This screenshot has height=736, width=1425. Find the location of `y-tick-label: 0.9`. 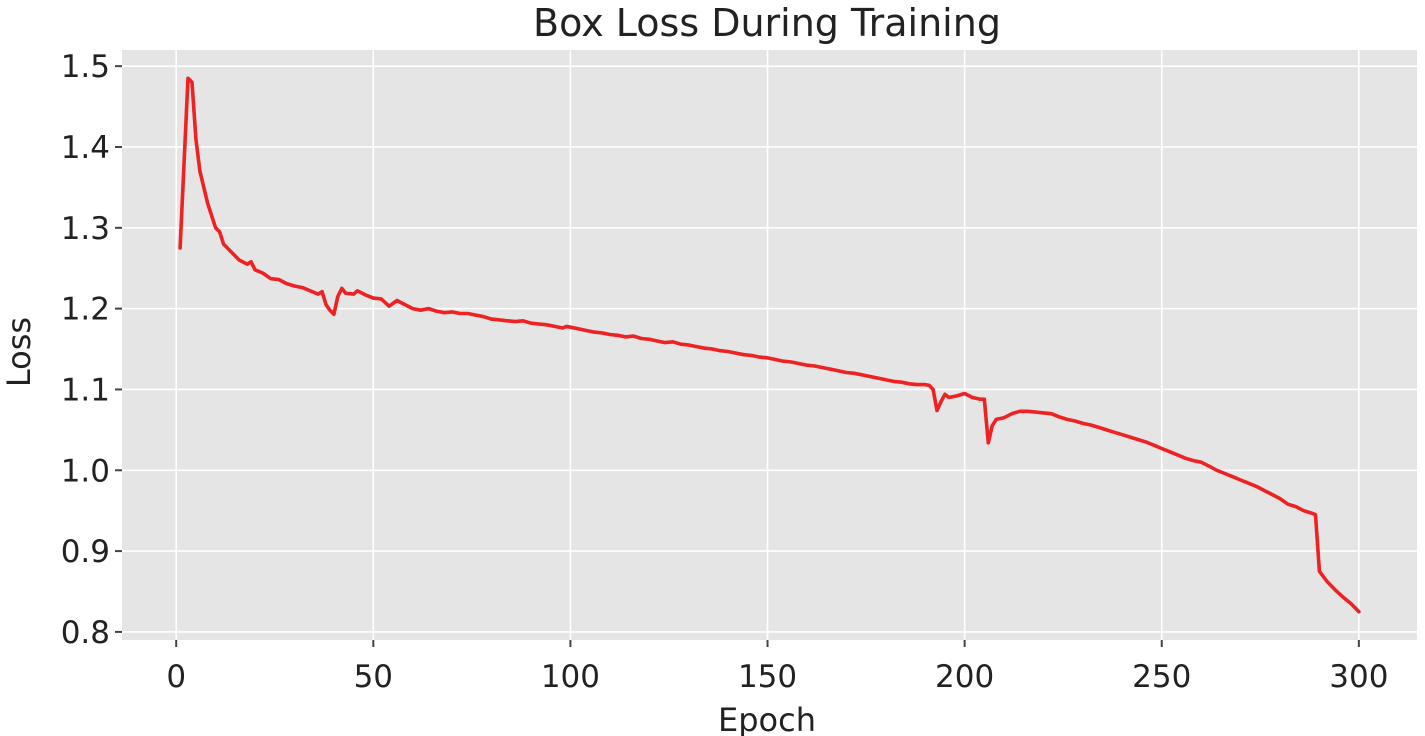

y-tick-label: 0.9 is located at coordinates (85, 552).